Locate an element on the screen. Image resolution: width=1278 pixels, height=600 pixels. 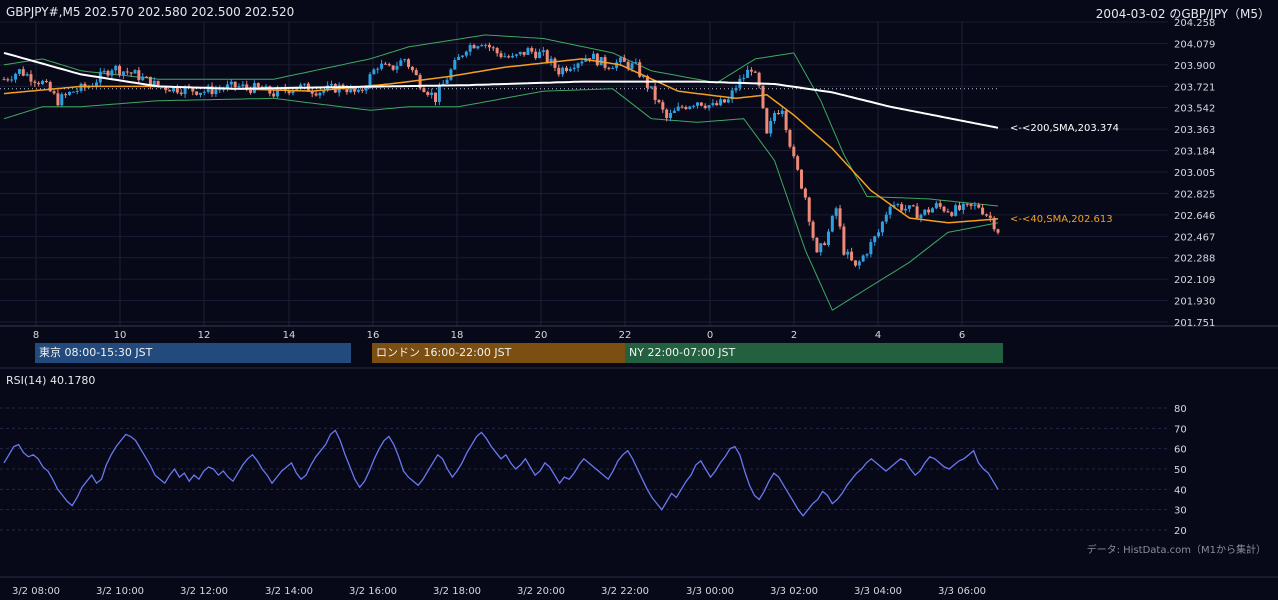
price-tick-label: 203.005 is located at coordinates (1194, 173).